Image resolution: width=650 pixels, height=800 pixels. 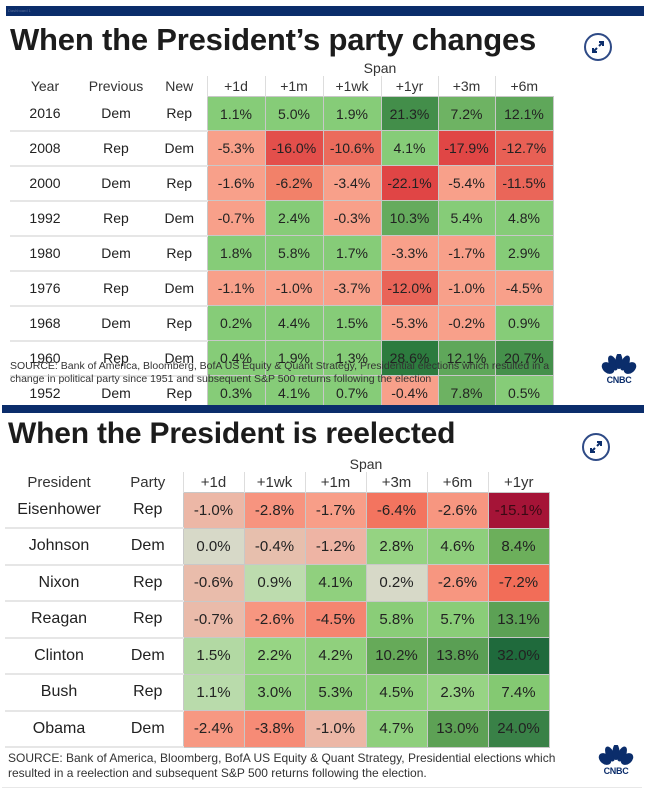 What do you see at coordinates (396, 692) in the screenshot?
I see `return-cell: 4.5%` at bounding box center [396, 692].